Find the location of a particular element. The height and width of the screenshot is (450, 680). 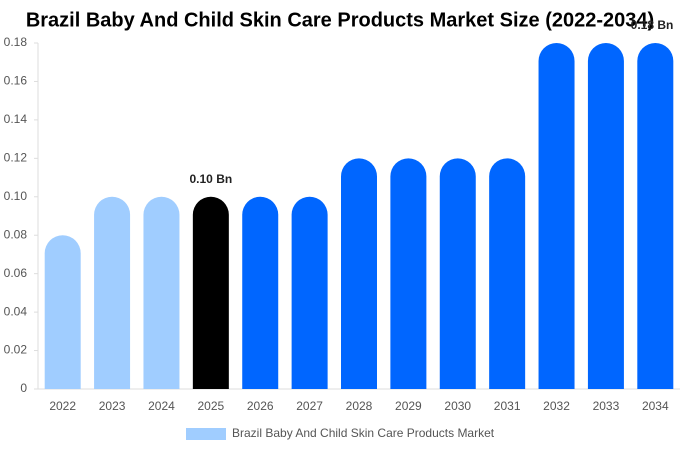

value-label: 0.18 Bn is located at coordinates (652, 25).